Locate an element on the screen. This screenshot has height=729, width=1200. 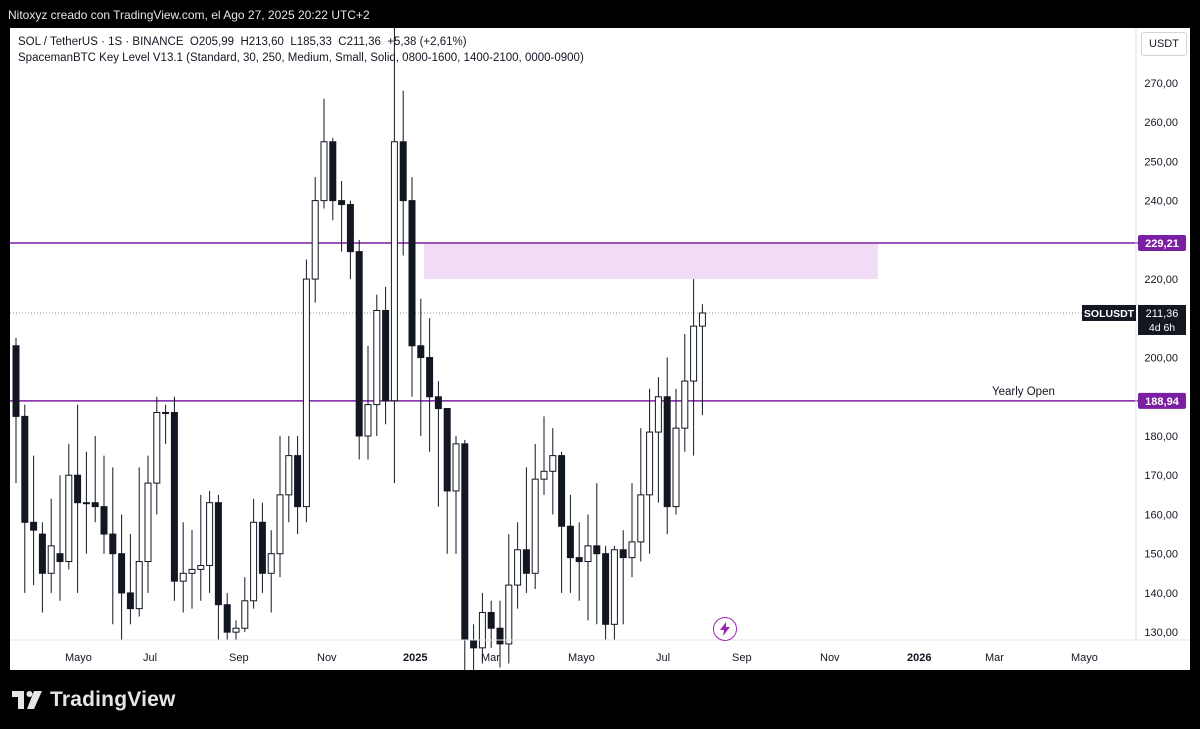
price-tick-label: 260,00 is located at coordinates (1161, 123).